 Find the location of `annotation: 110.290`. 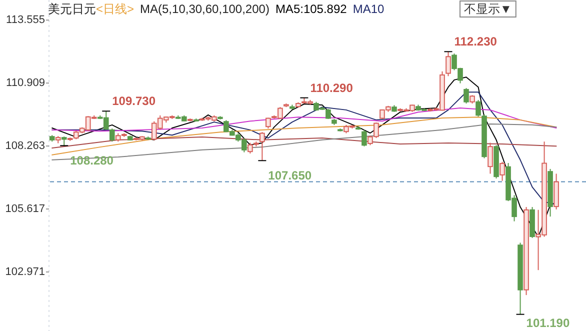

annotation: 110.290 is located at coordinates (332, 87).